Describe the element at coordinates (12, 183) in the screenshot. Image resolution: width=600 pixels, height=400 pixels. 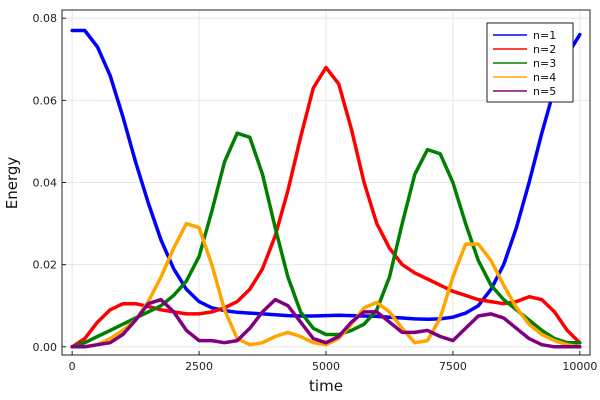
I see `y-axis-title: Energy` at that location.